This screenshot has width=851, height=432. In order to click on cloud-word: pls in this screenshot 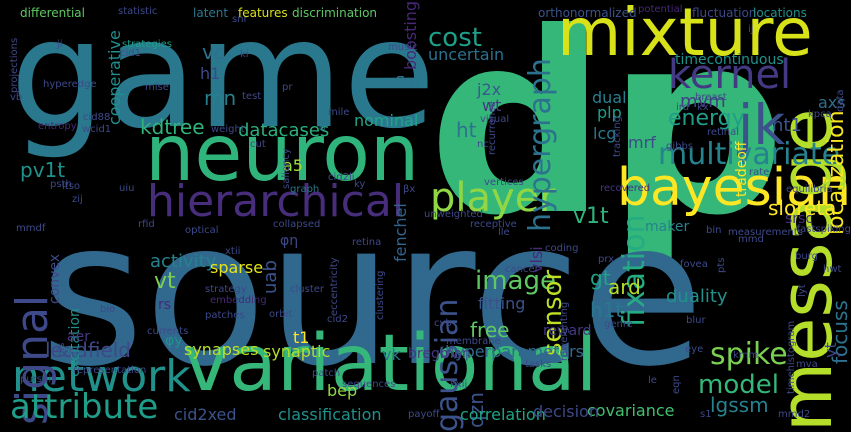, I will do `click(61, 349)`.